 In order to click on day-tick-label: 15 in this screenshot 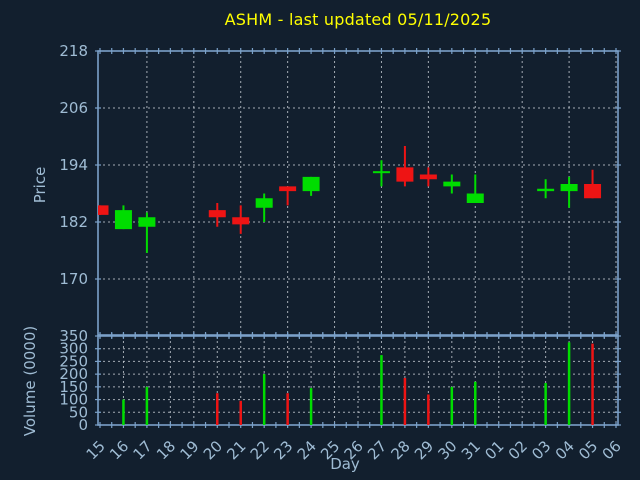, I will do `click(96, 450)`.